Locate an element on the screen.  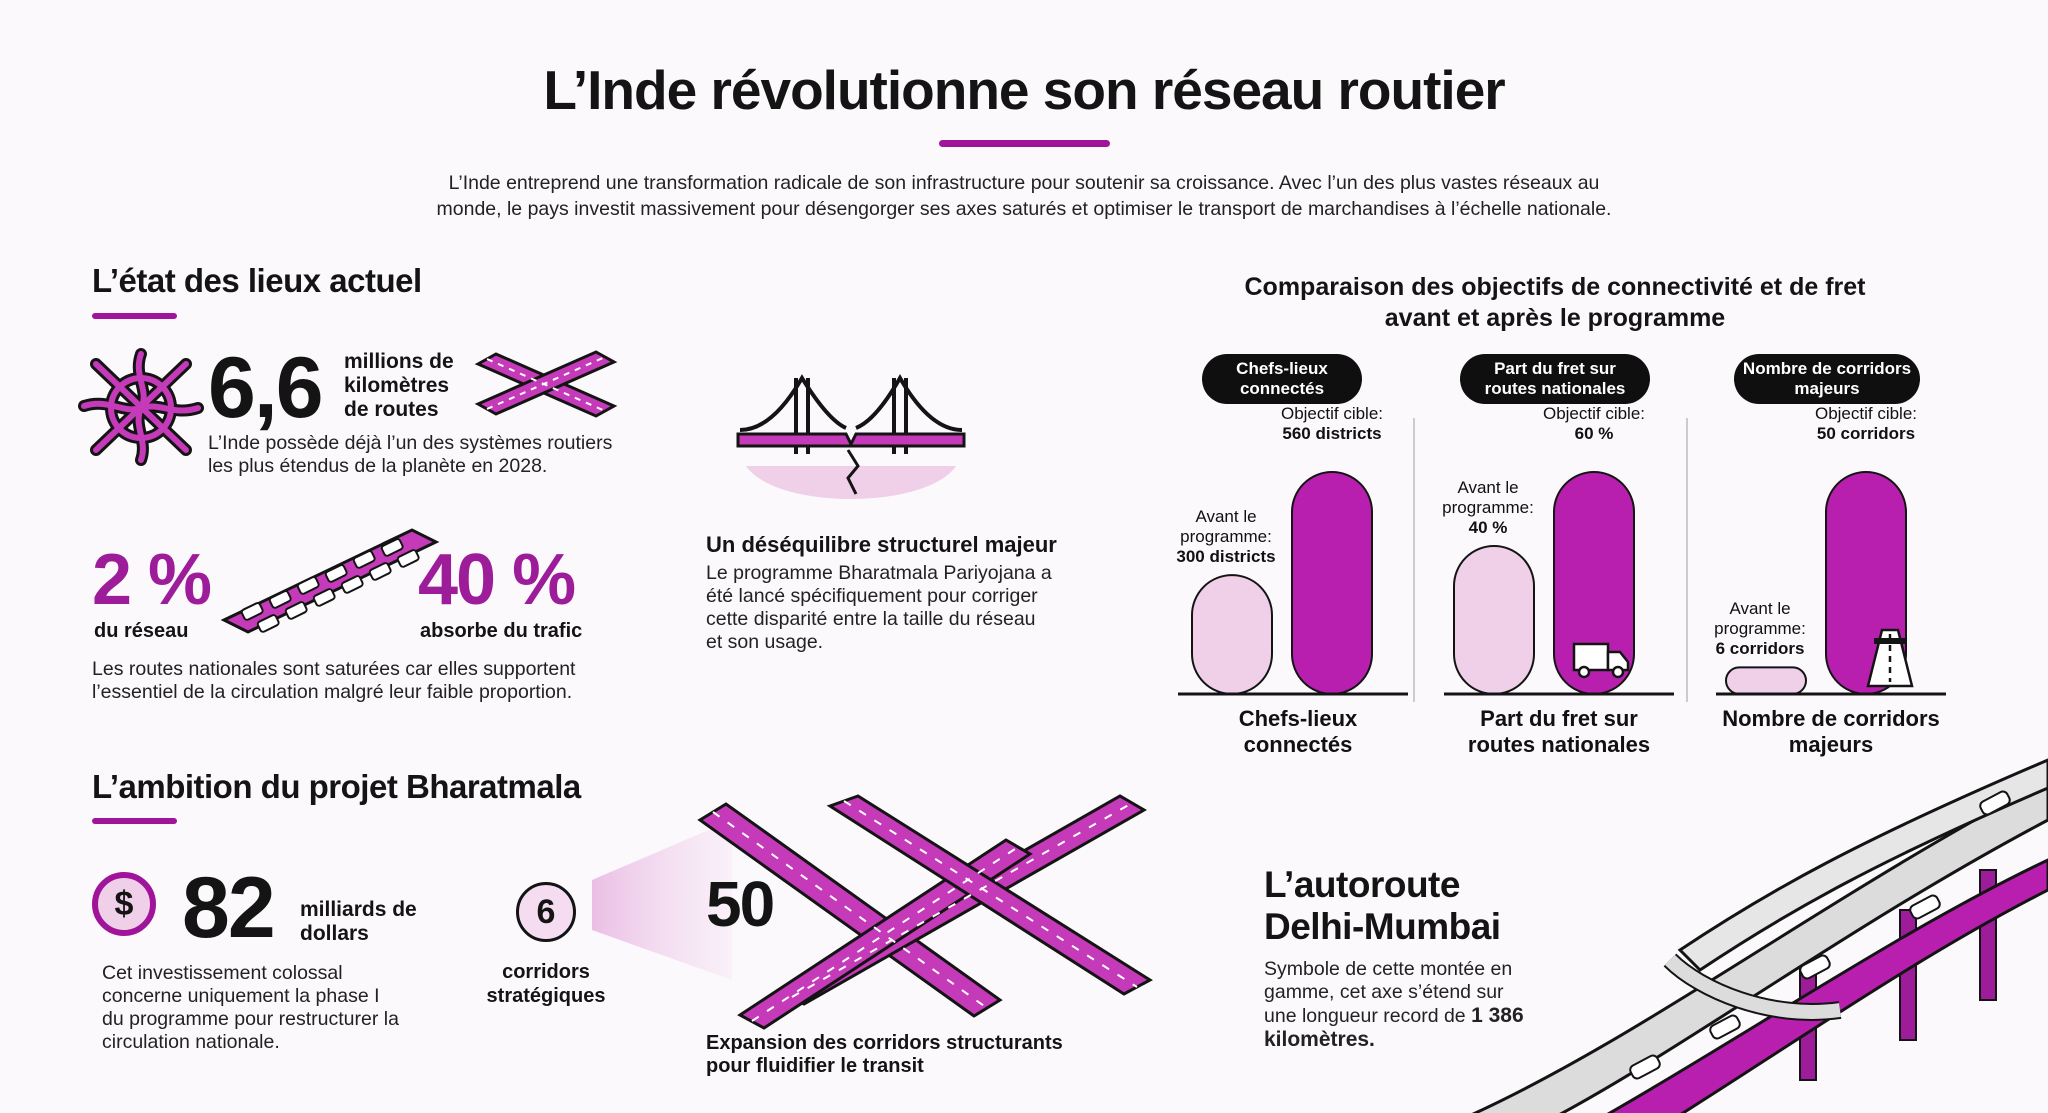
bar-before-label: Avant le programme: 300 districts is located at coordinates (1226, 537).